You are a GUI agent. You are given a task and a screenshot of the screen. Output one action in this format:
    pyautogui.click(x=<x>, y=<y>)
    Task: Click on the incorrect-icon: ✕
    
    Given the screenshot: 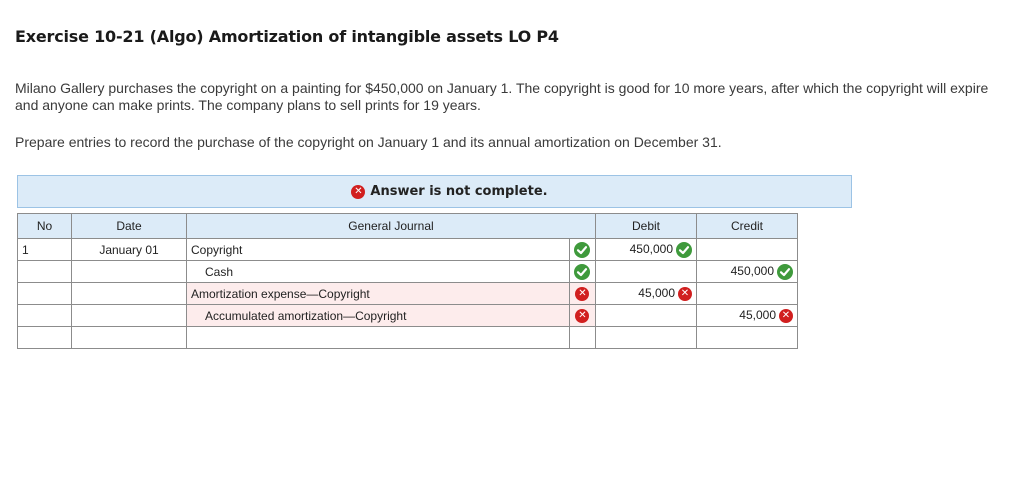 What is the action you would take?
    pyautogui.click(x=358, y=191)
    